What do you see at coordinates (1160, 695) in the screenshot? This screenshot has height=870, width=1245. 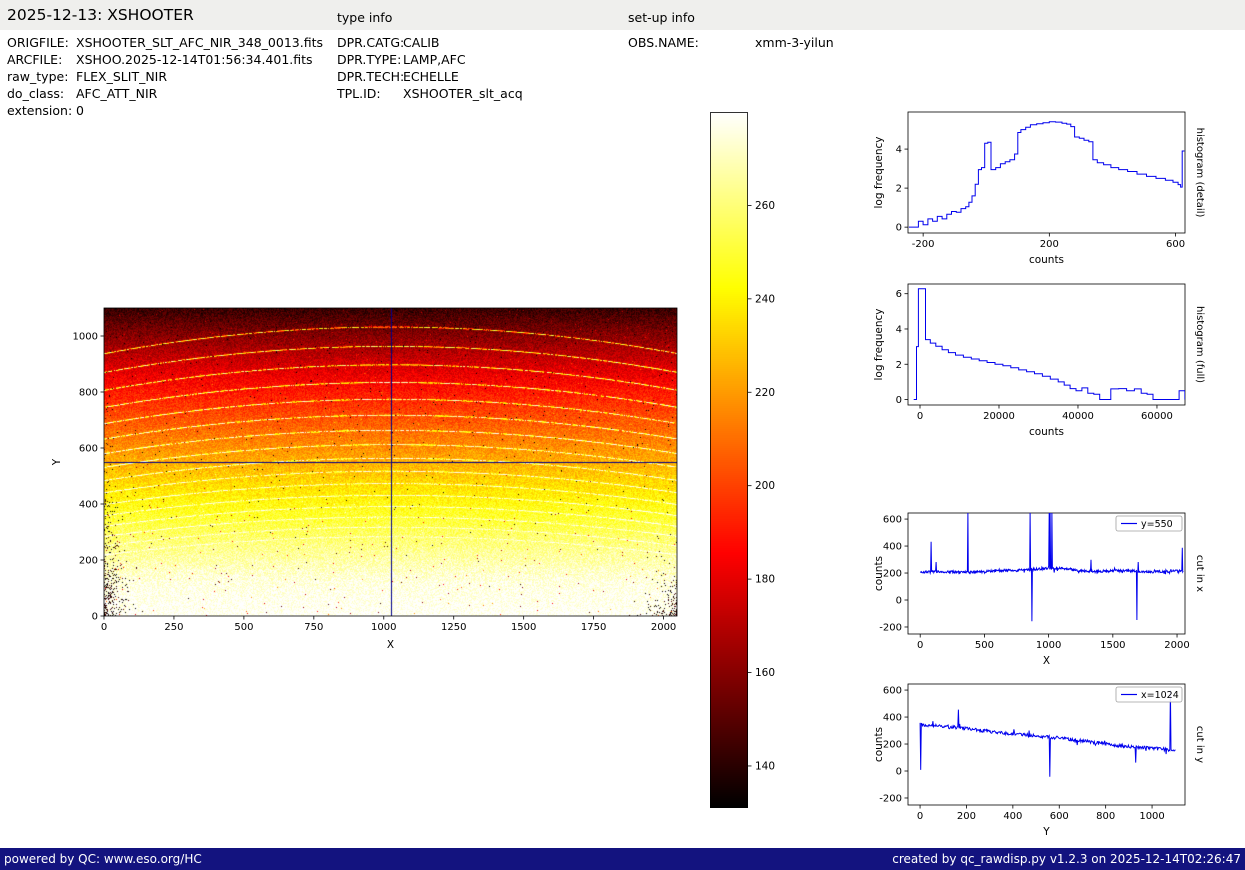 I see `legend-label: x=1024` at bounding box center [1160, 695].